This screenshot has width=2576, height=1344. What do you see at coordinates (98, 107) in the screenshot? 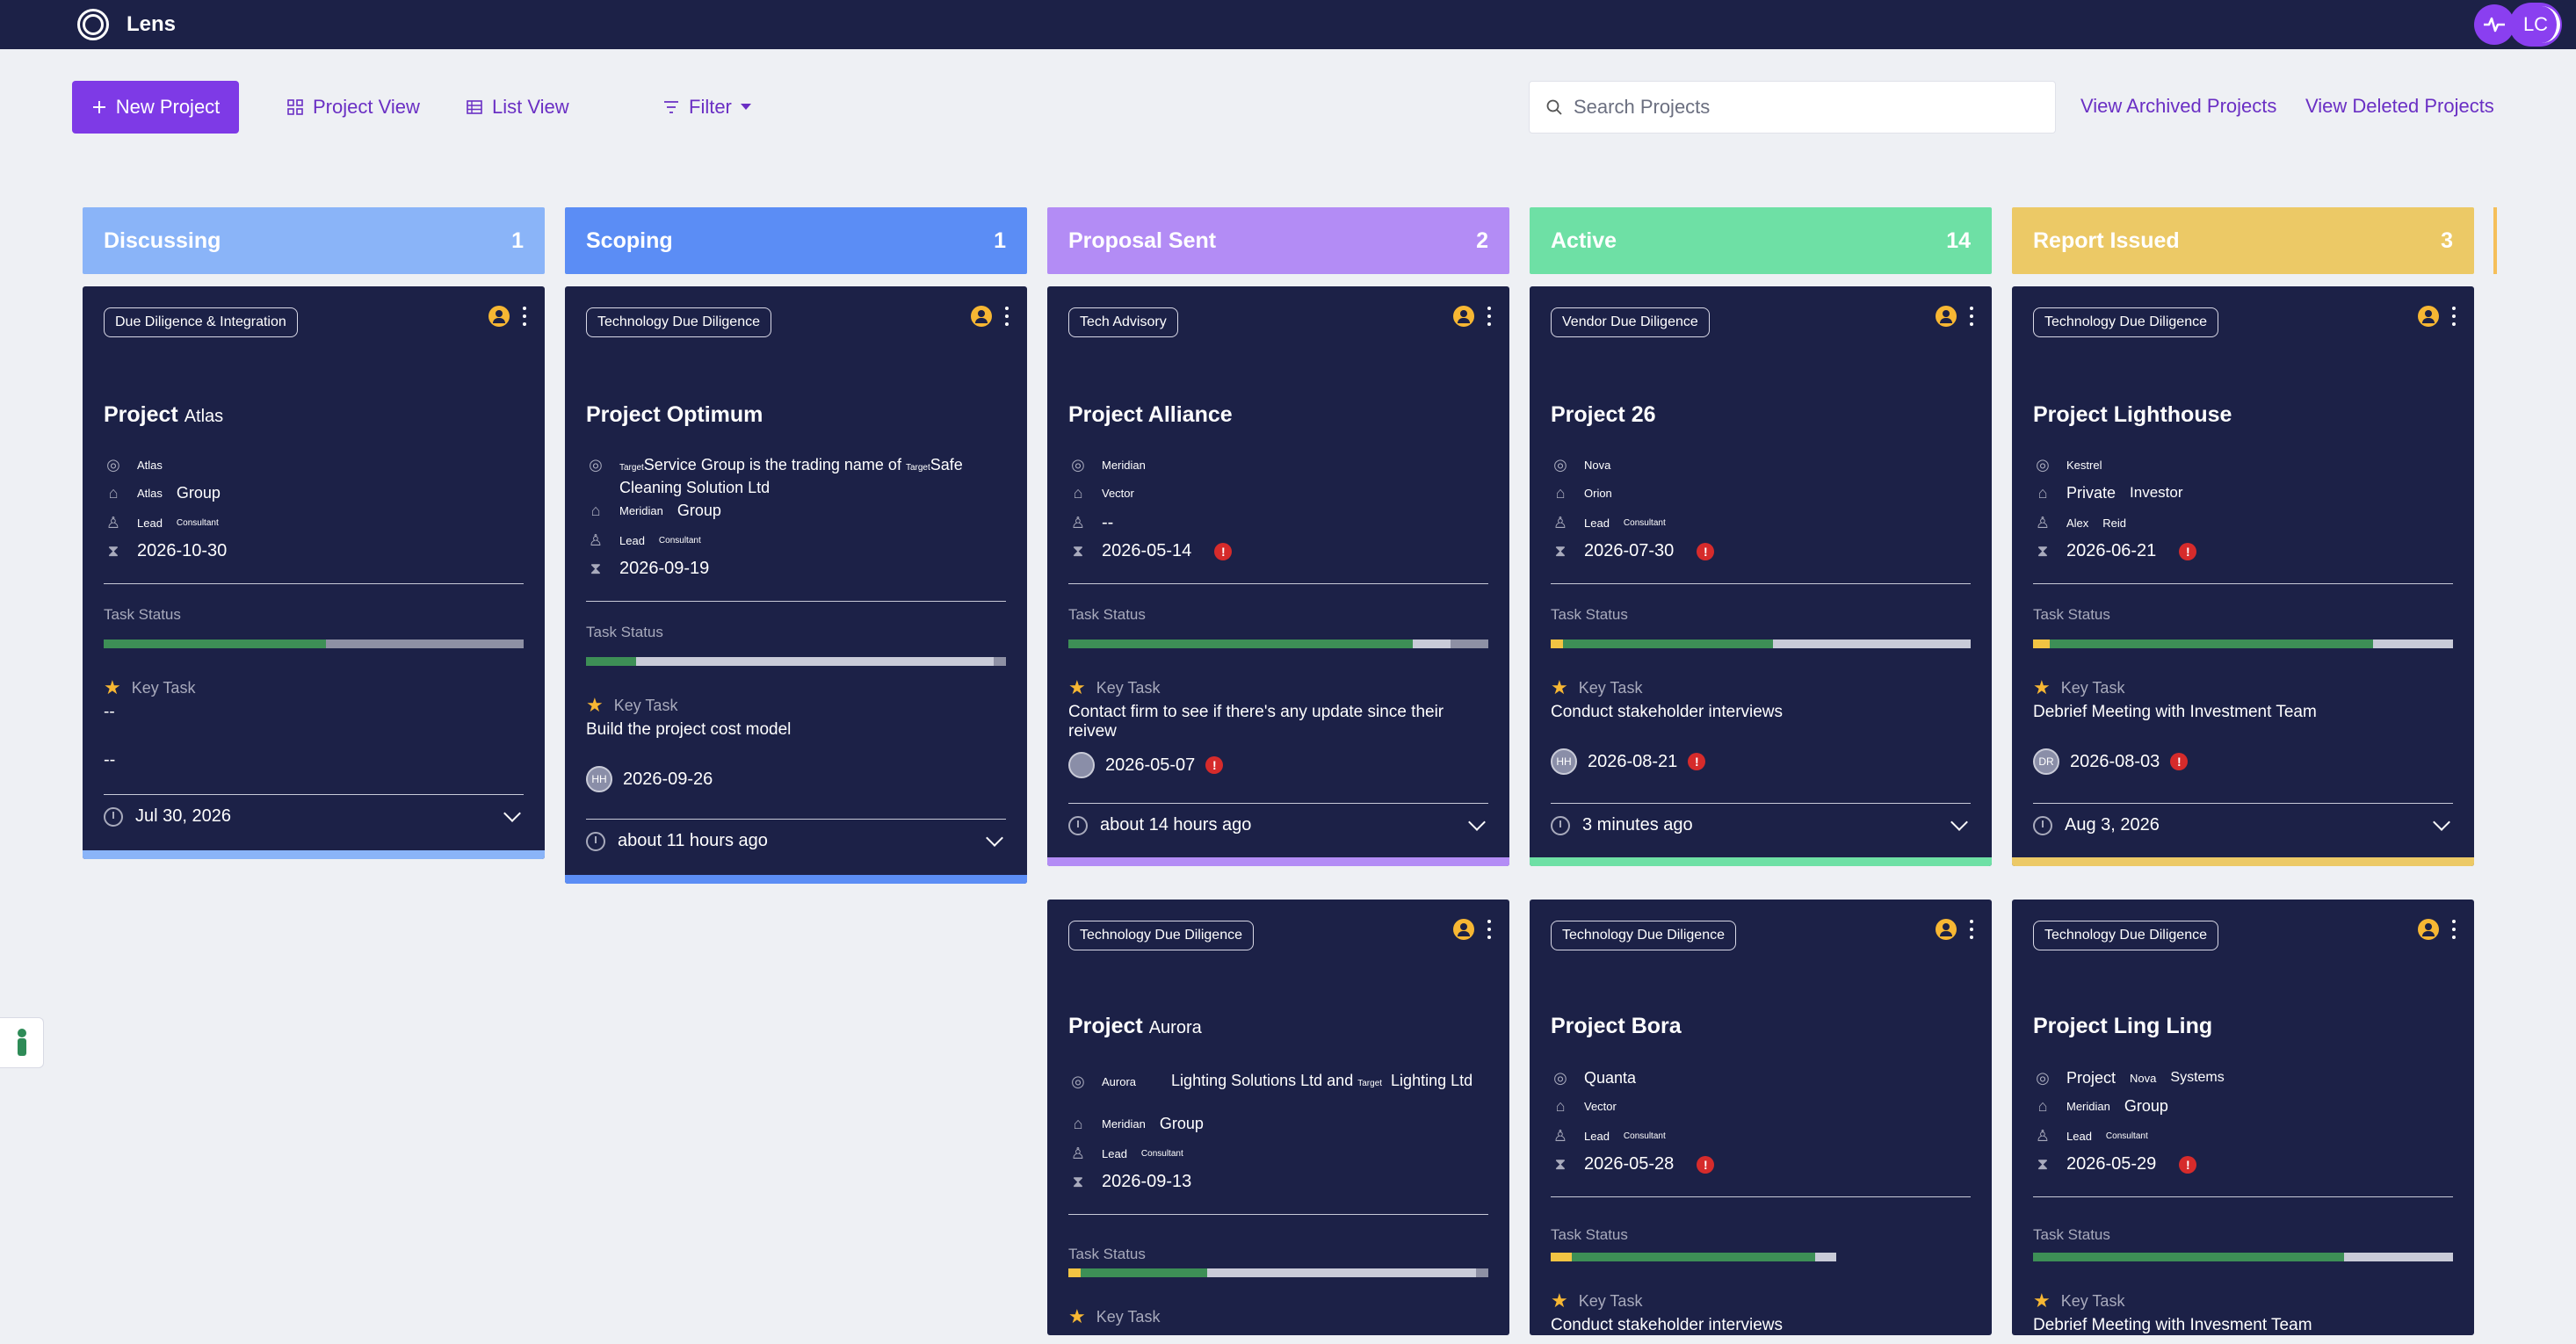
I see `plus-icon` at bounding box center [98, 107].